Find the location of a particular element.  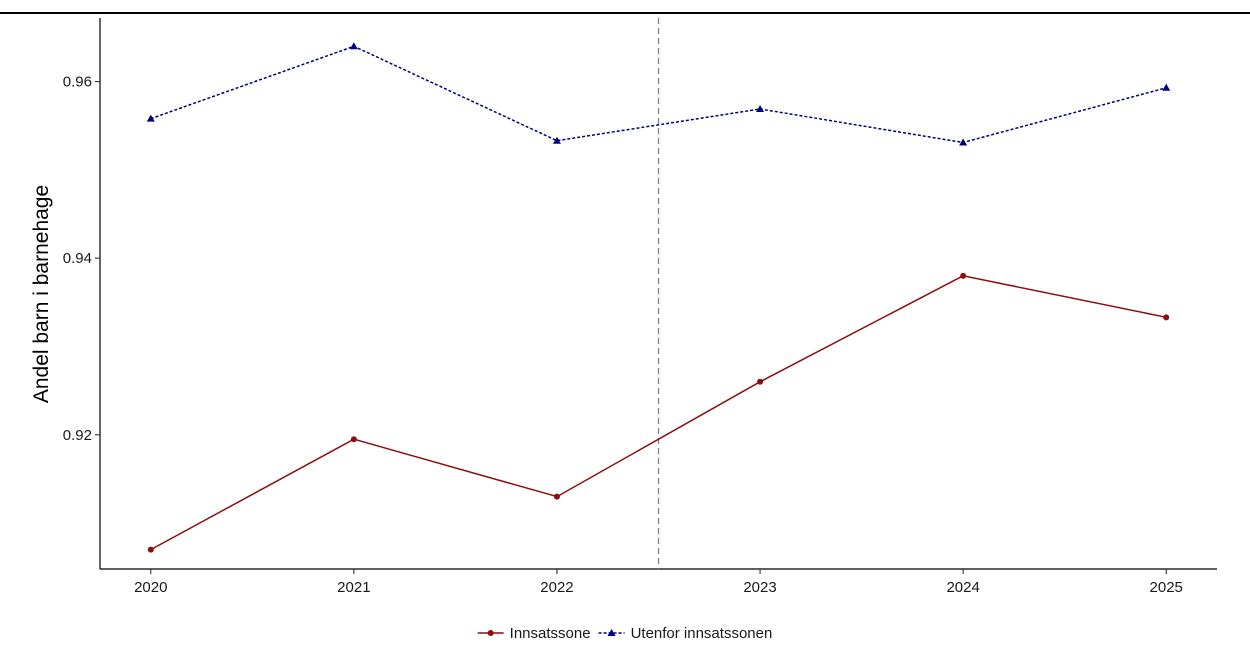

x-tick-label: 2025 is located at coordinates (1166, 587).